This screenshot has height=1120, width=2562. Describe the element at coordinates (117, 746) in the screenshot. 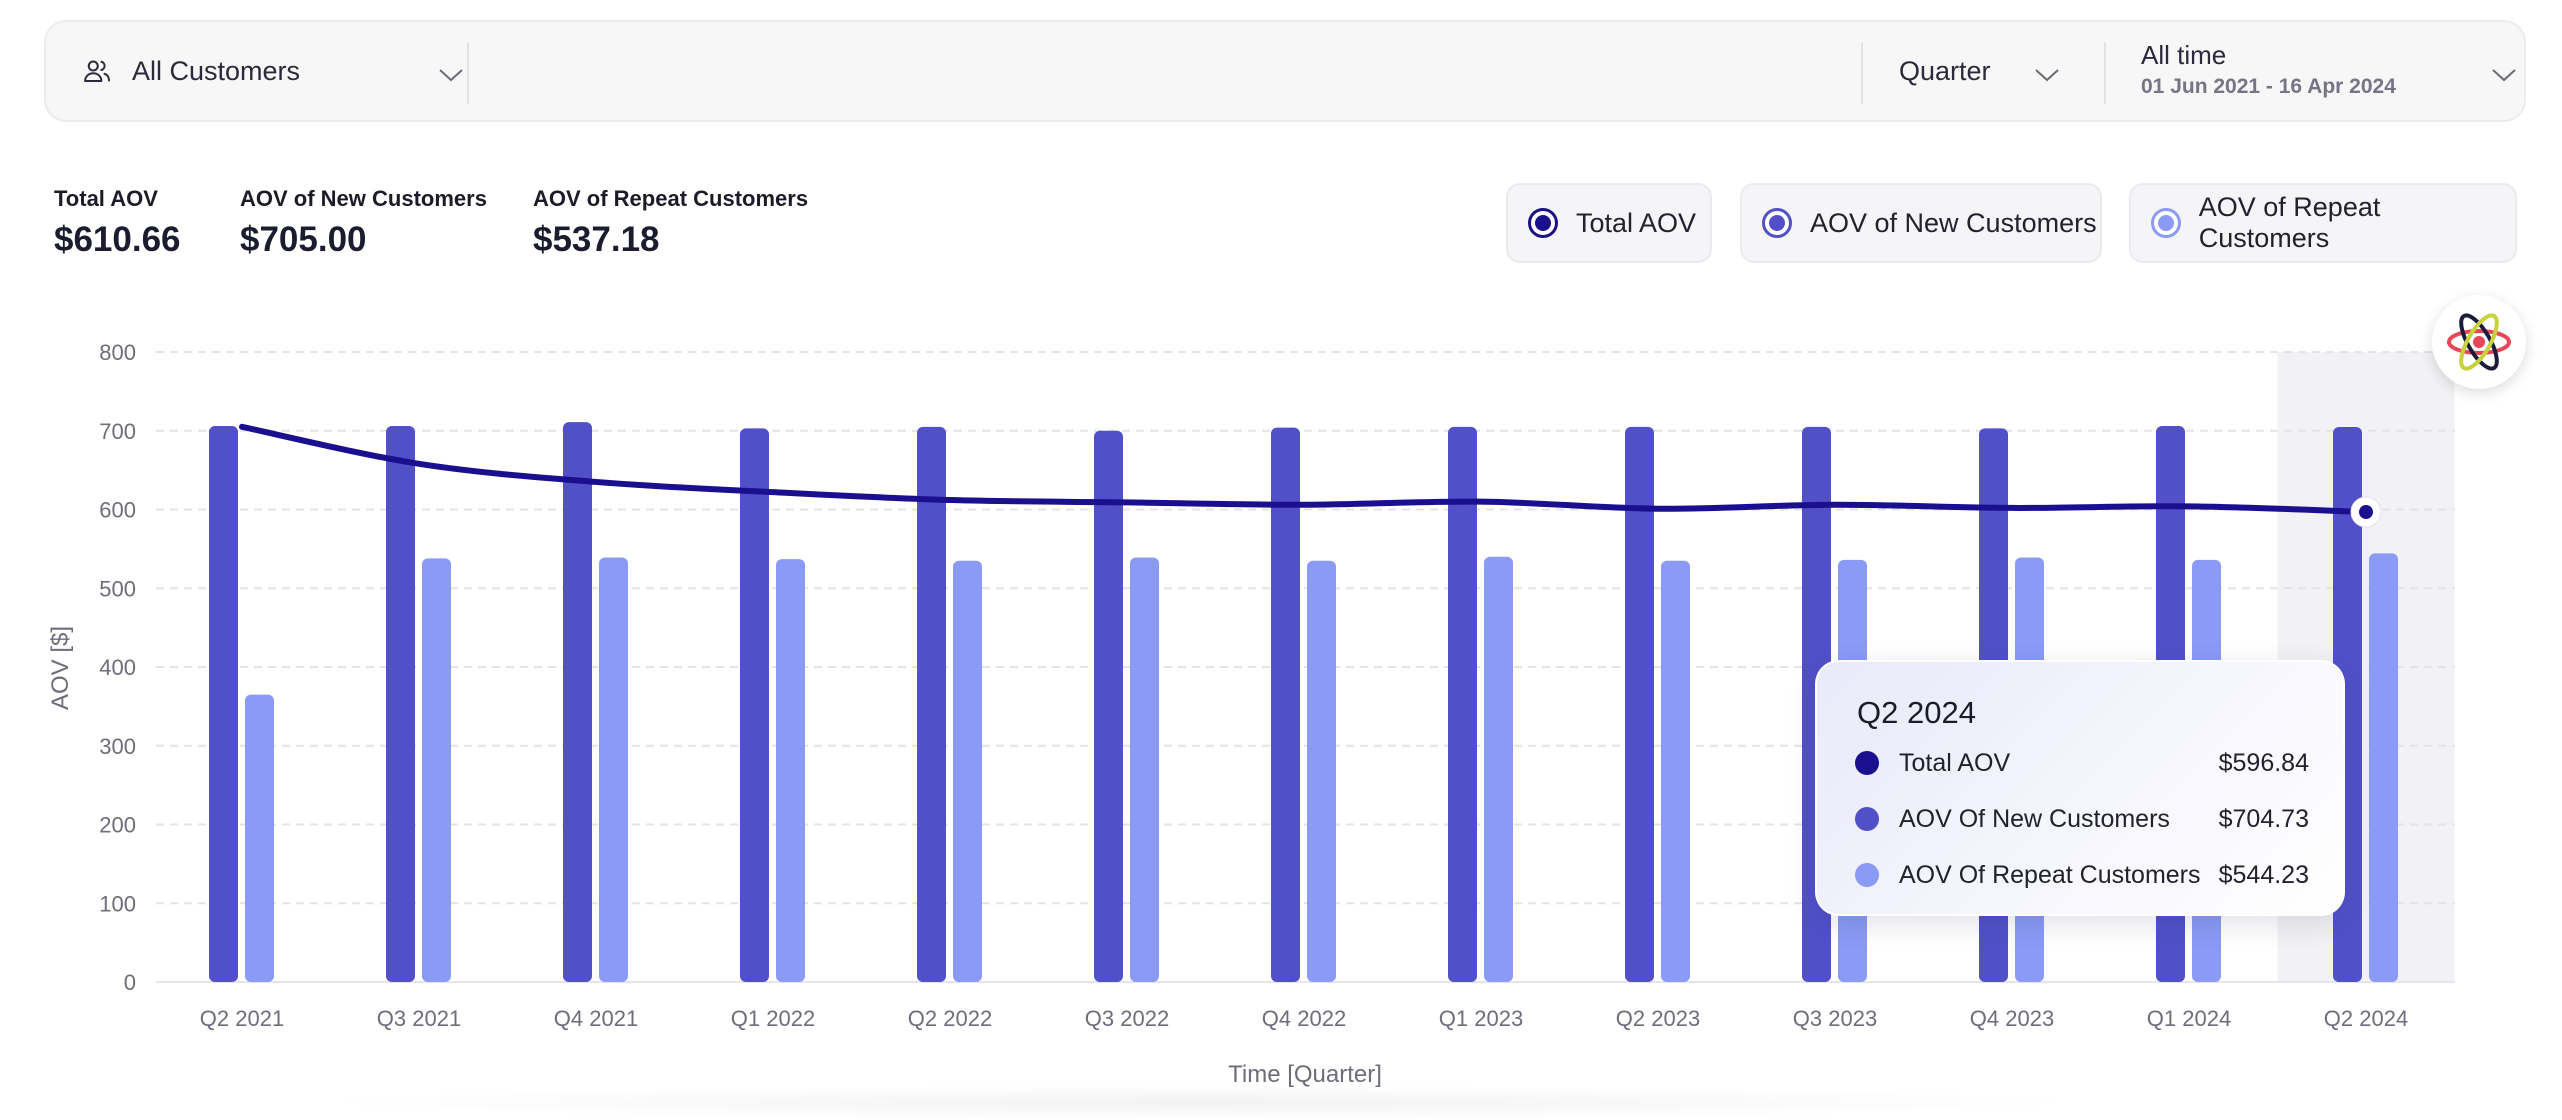

I see `y-tick-label: 300` at that location.